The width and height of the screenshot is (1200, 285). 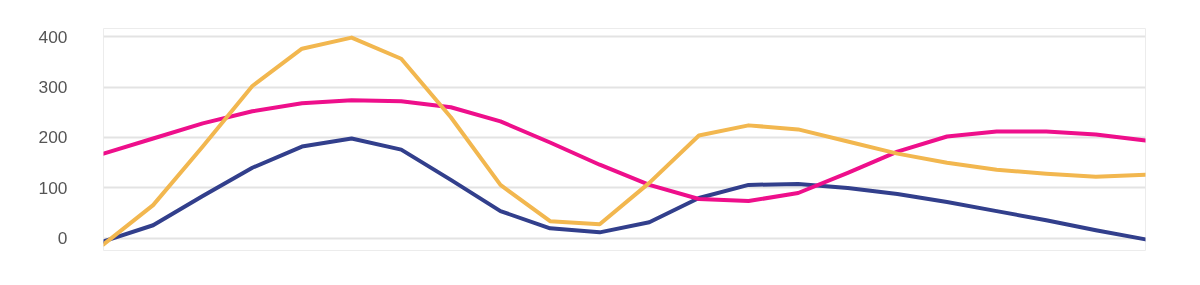 I want to click on y-tick-label: 100, so click(x=53, y=187).